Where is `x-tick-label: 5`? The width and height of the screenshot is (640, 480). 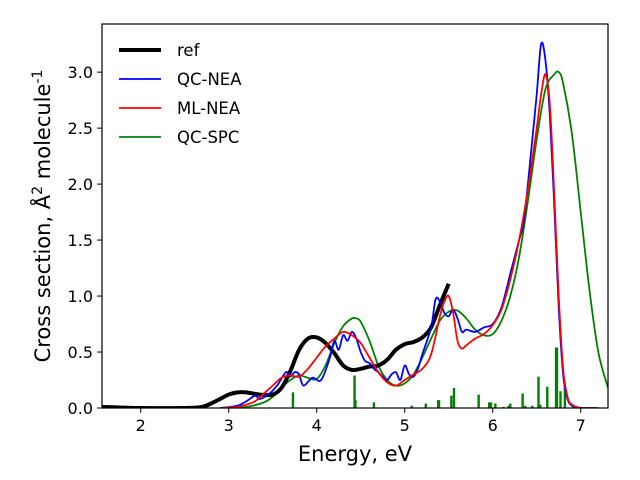 x-tick-label: 5 is located at coordinates (405, 425).